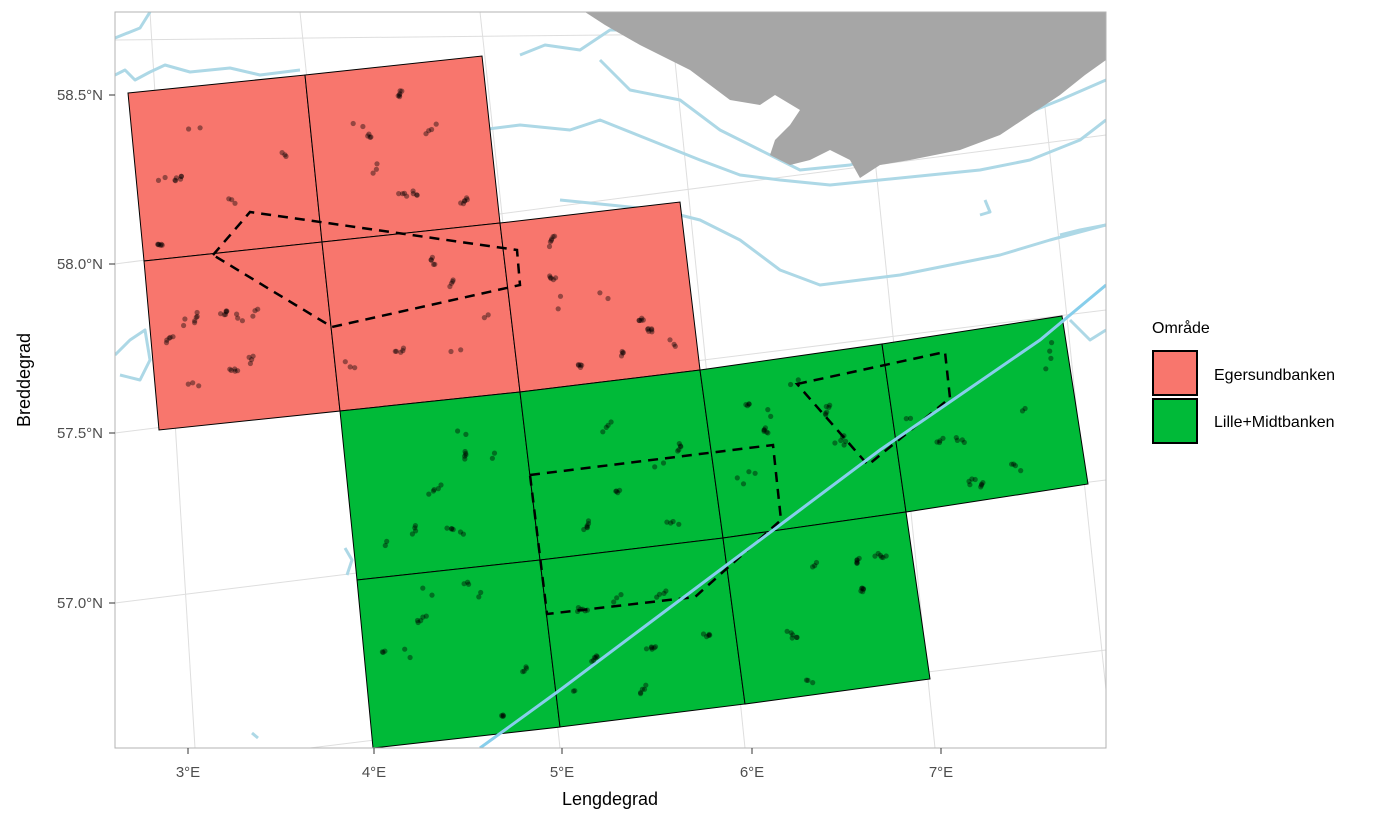  What do you see at coordinates (826, 608) in the screenshot?
I see `grid-square-lille-midtbanken` at bounding box center [826, 608].